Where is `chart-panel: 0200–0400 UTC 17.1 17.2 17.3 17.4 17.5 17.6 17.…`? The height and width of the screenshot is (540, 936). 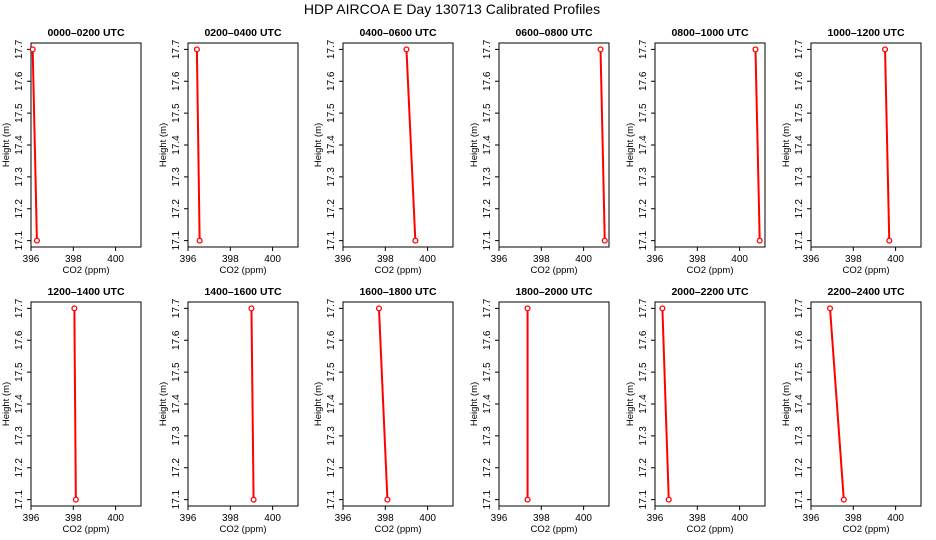 chart-panel: 0200–0400 UTC 17.1 17.2 17.3 17.4 17.5 17.6 17.… is located at coordinates (228, 151).